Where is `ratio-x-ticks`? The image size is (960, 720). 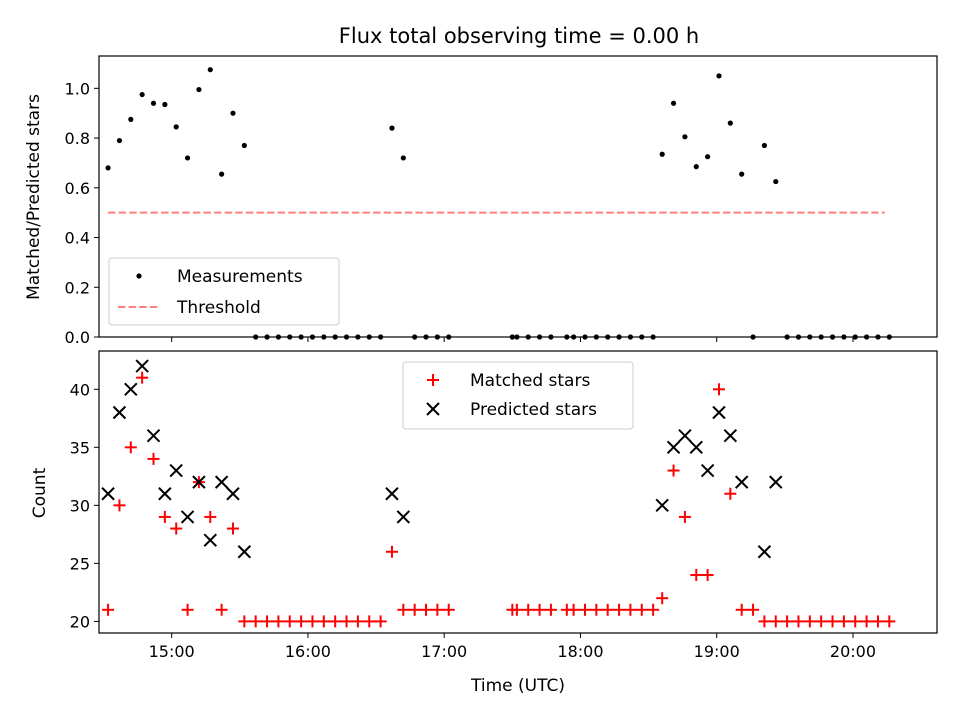 ratio-x-ticks is located at coordinates (512, 339).